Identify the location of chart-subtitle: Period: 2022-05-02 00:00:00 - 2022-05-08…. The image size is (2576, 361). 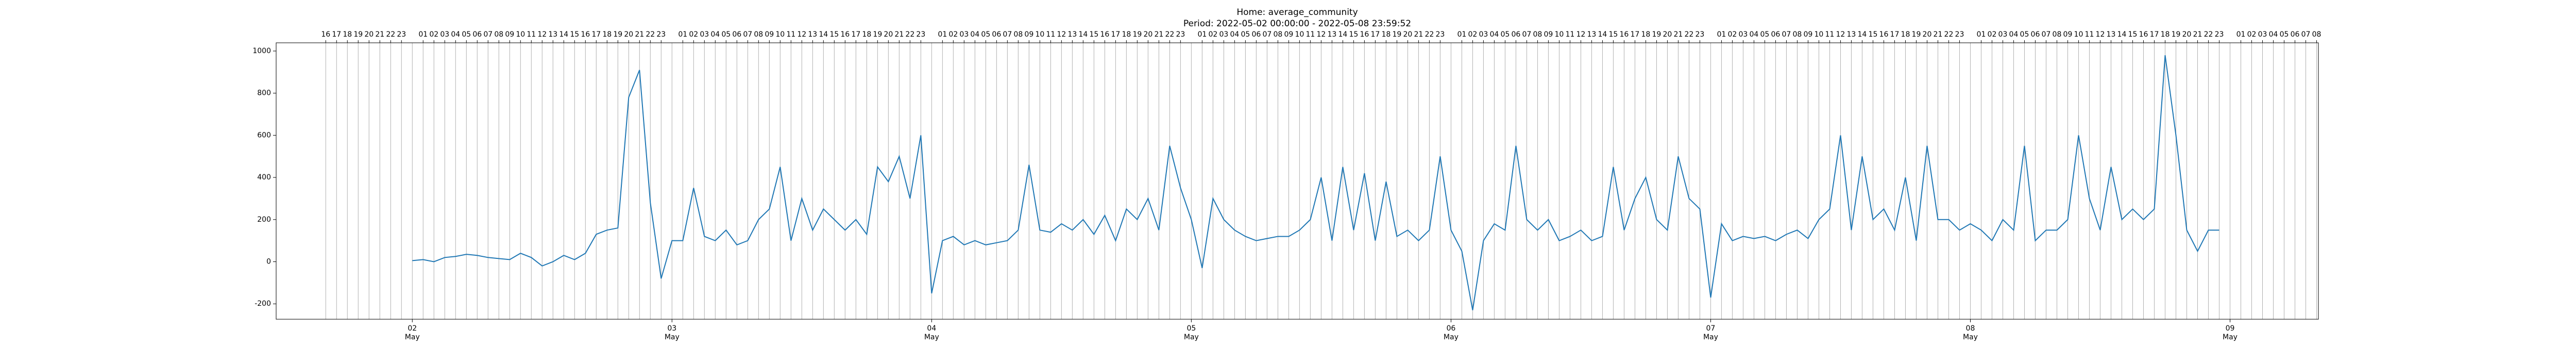
(1297, 24).